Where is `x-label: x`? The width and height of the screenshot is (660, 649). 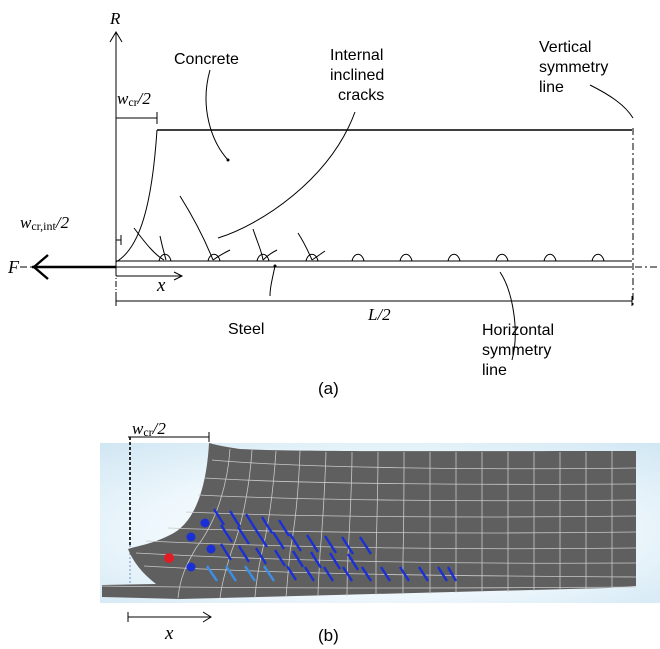
x-label: x is located at coordinates (161, 285).